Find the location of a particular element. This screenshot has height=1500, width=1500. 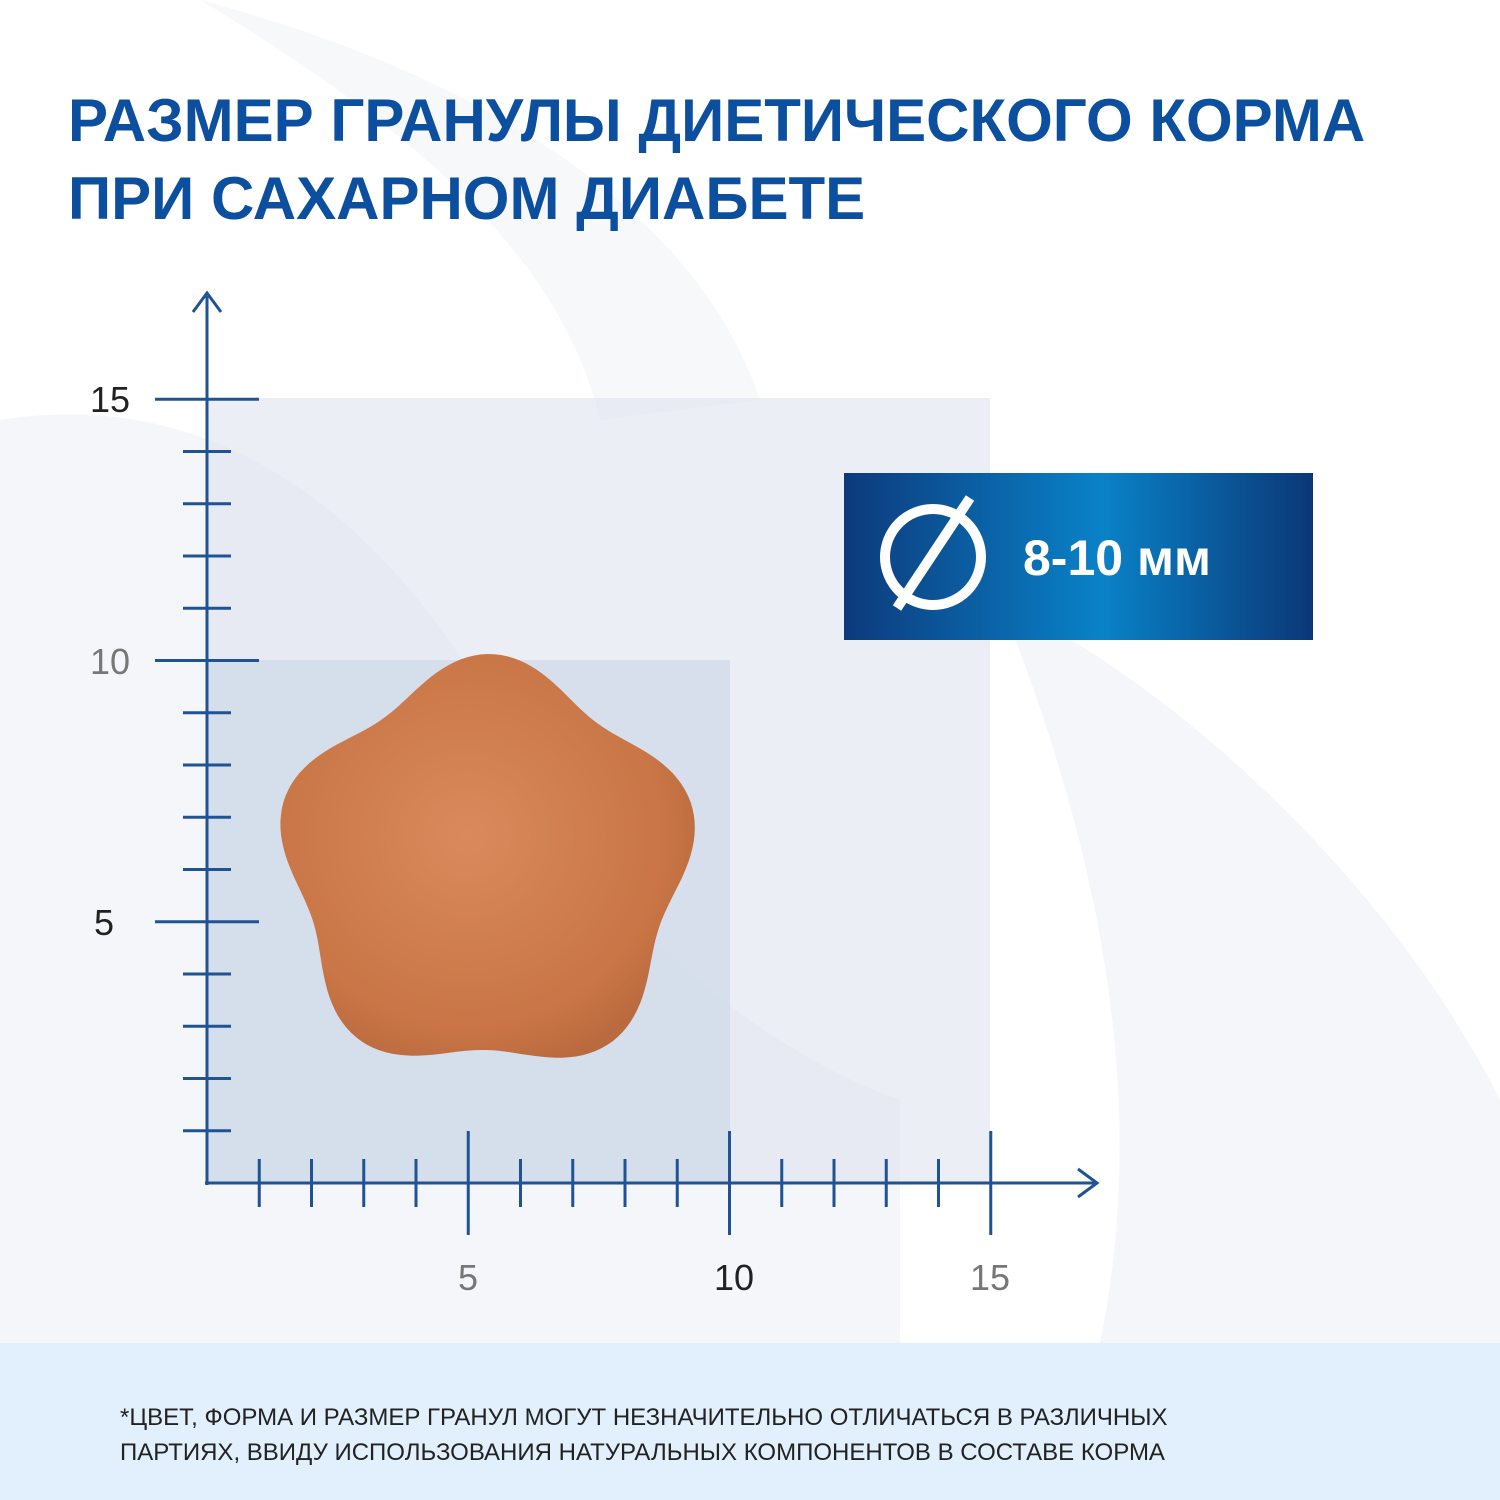

title: РАЗМЕР ГРАНУЛЫ ДИЕТИЧЕСКОГО КОРМА is located at coordinates (716, 120).